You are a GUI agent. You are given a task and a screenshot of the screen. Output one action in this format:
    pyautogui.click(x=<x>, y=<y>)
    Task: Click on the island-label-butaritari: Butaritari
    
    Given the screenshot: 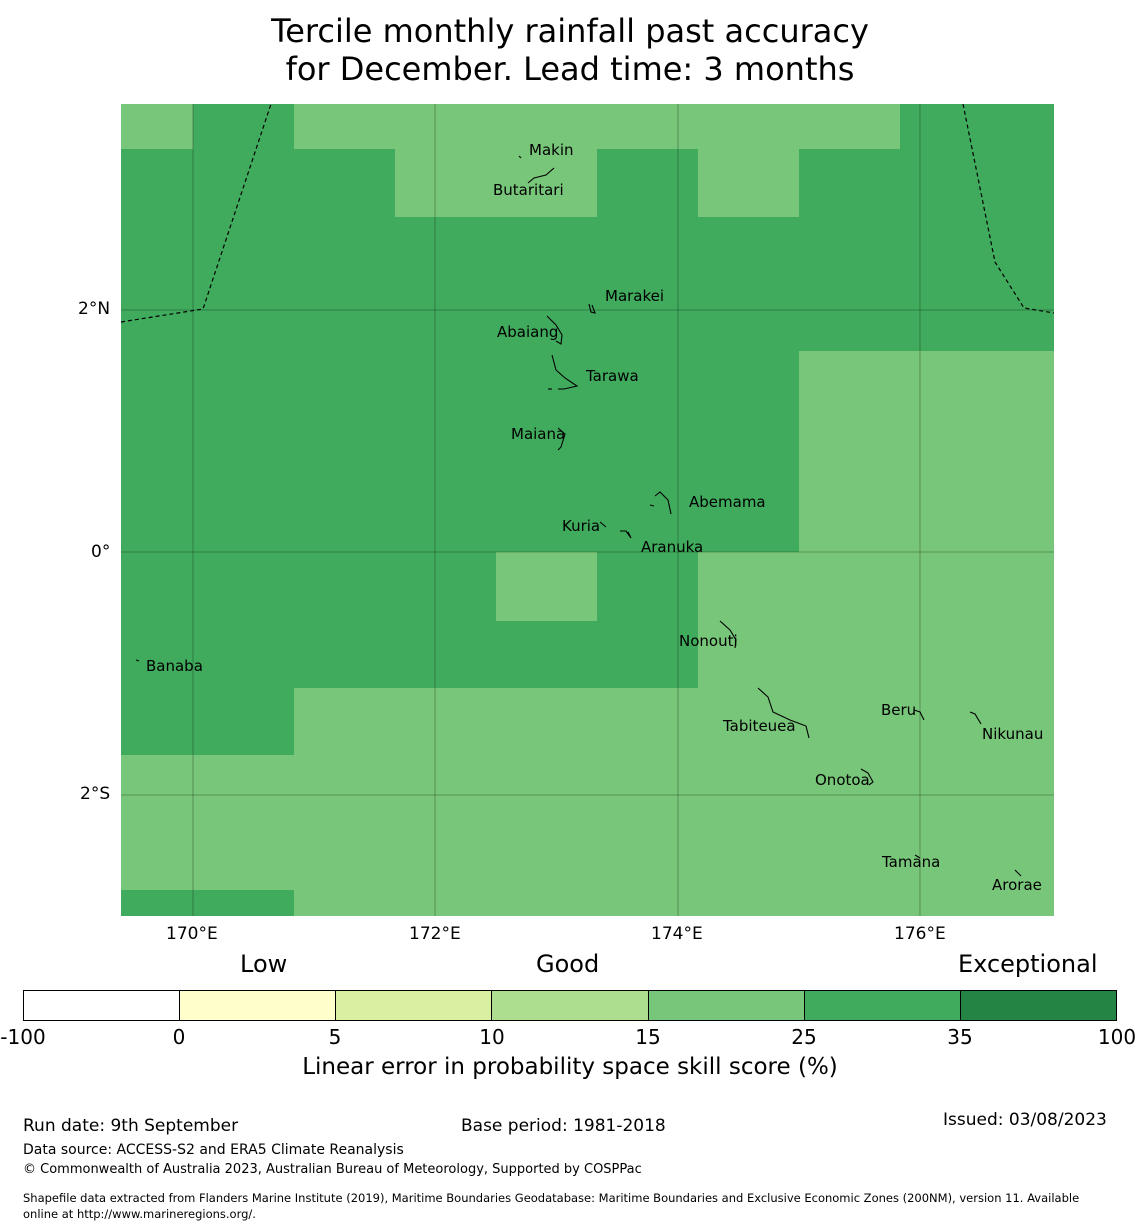 What is the action you would take?
    pyautogui.click(x=528, y=190)
    